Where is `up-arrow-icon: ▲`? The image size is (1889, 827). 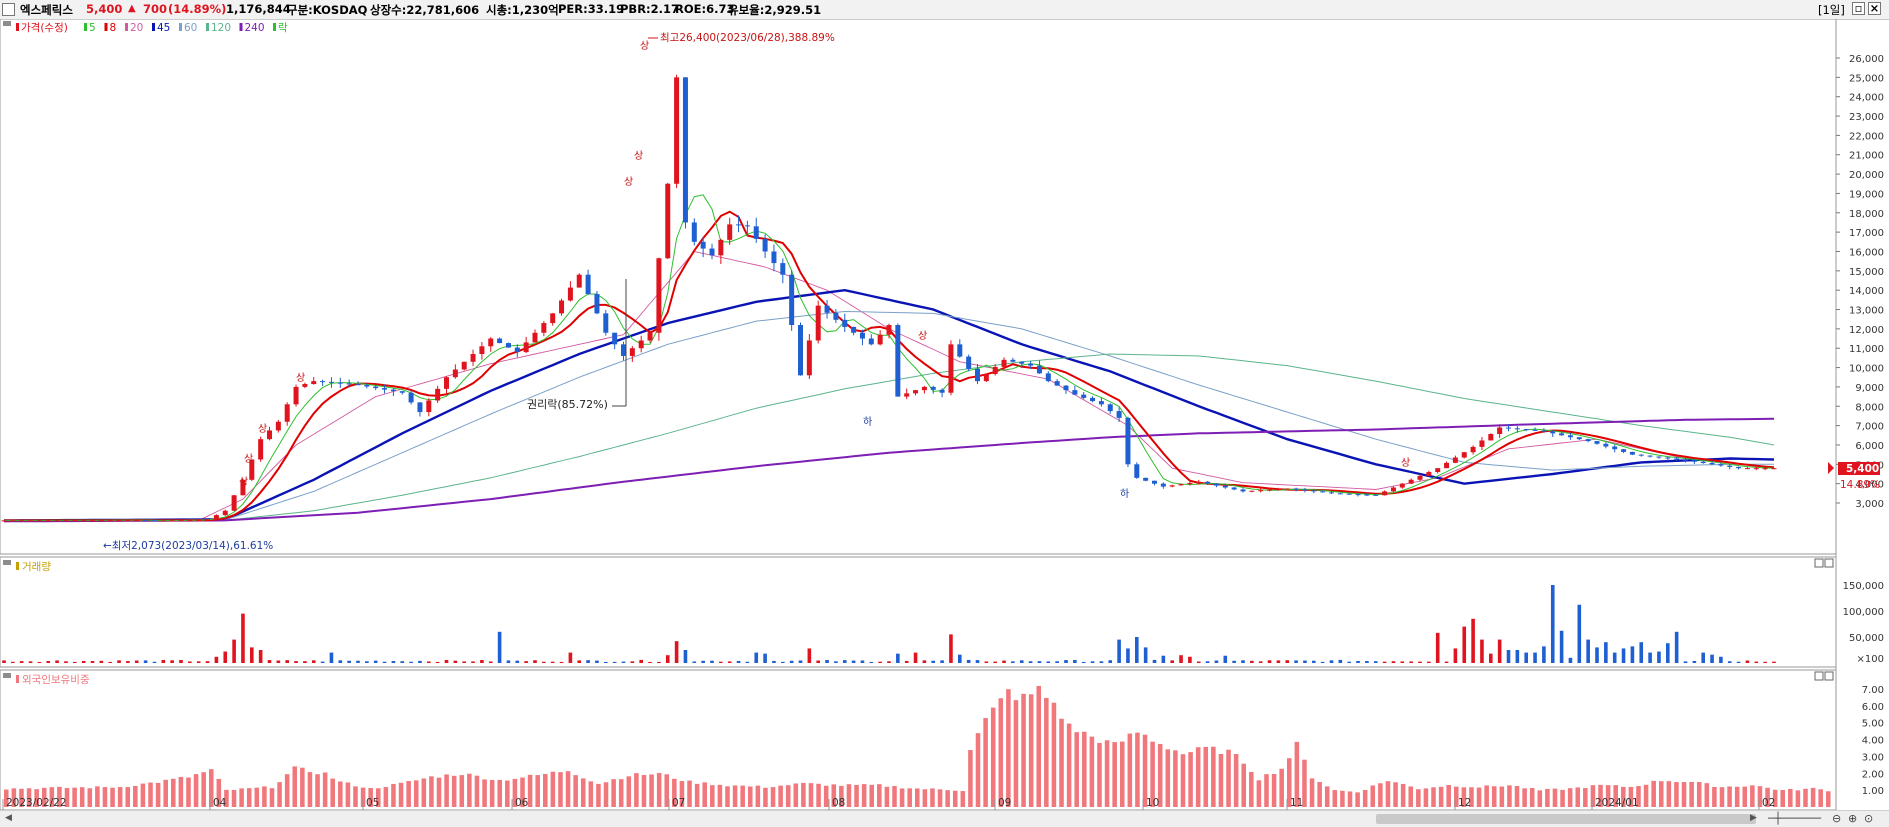 up-arrow-icon: ▲ is located at coordinates (132, 8).